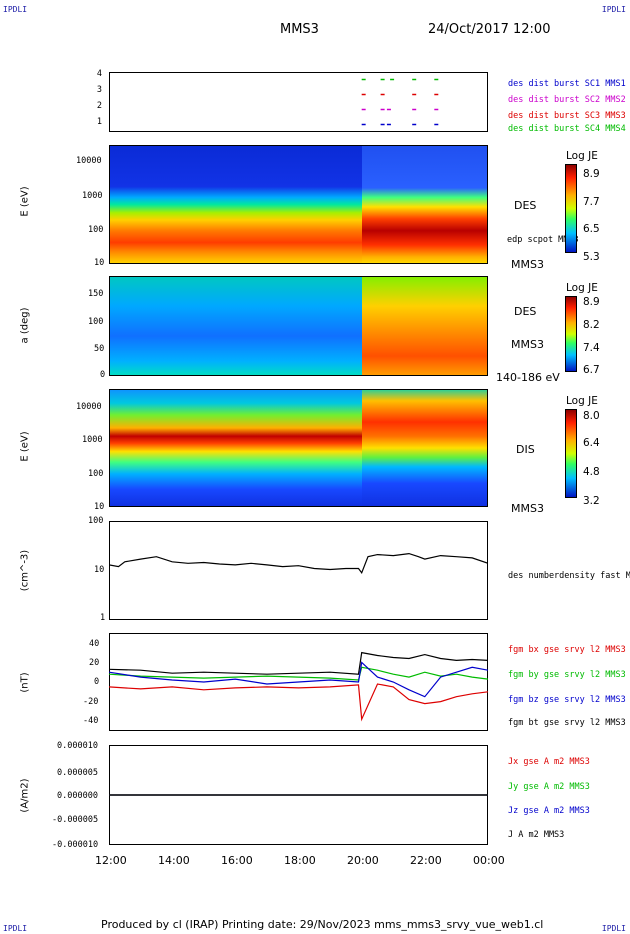 This screenshot has height=934, width=630. What do you see at coordinates (99, 349) in the screenshot?
I see `des-pitch-ytick: 50` at bounding box center [99, 349].